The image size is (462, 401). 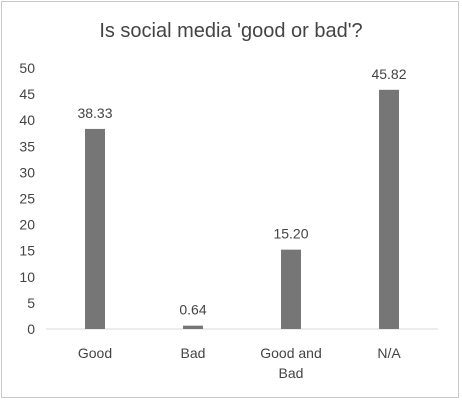 I want to click on bar-good-and-bad, so click(x=291, y=289).